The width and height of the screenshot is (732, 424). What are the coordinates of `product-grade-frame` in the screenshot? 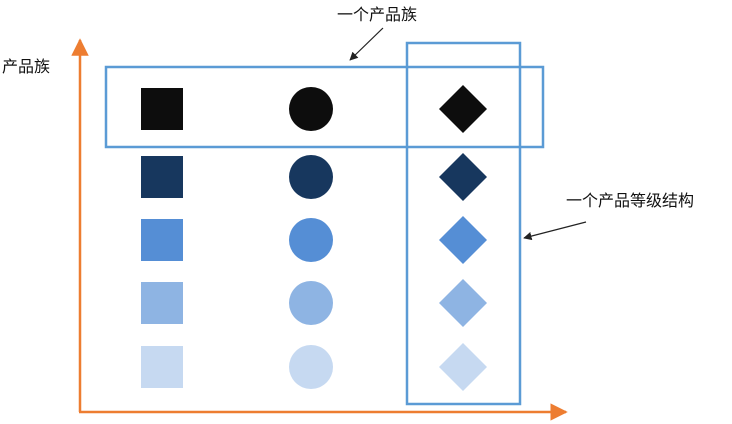 It's located at (463, 223).